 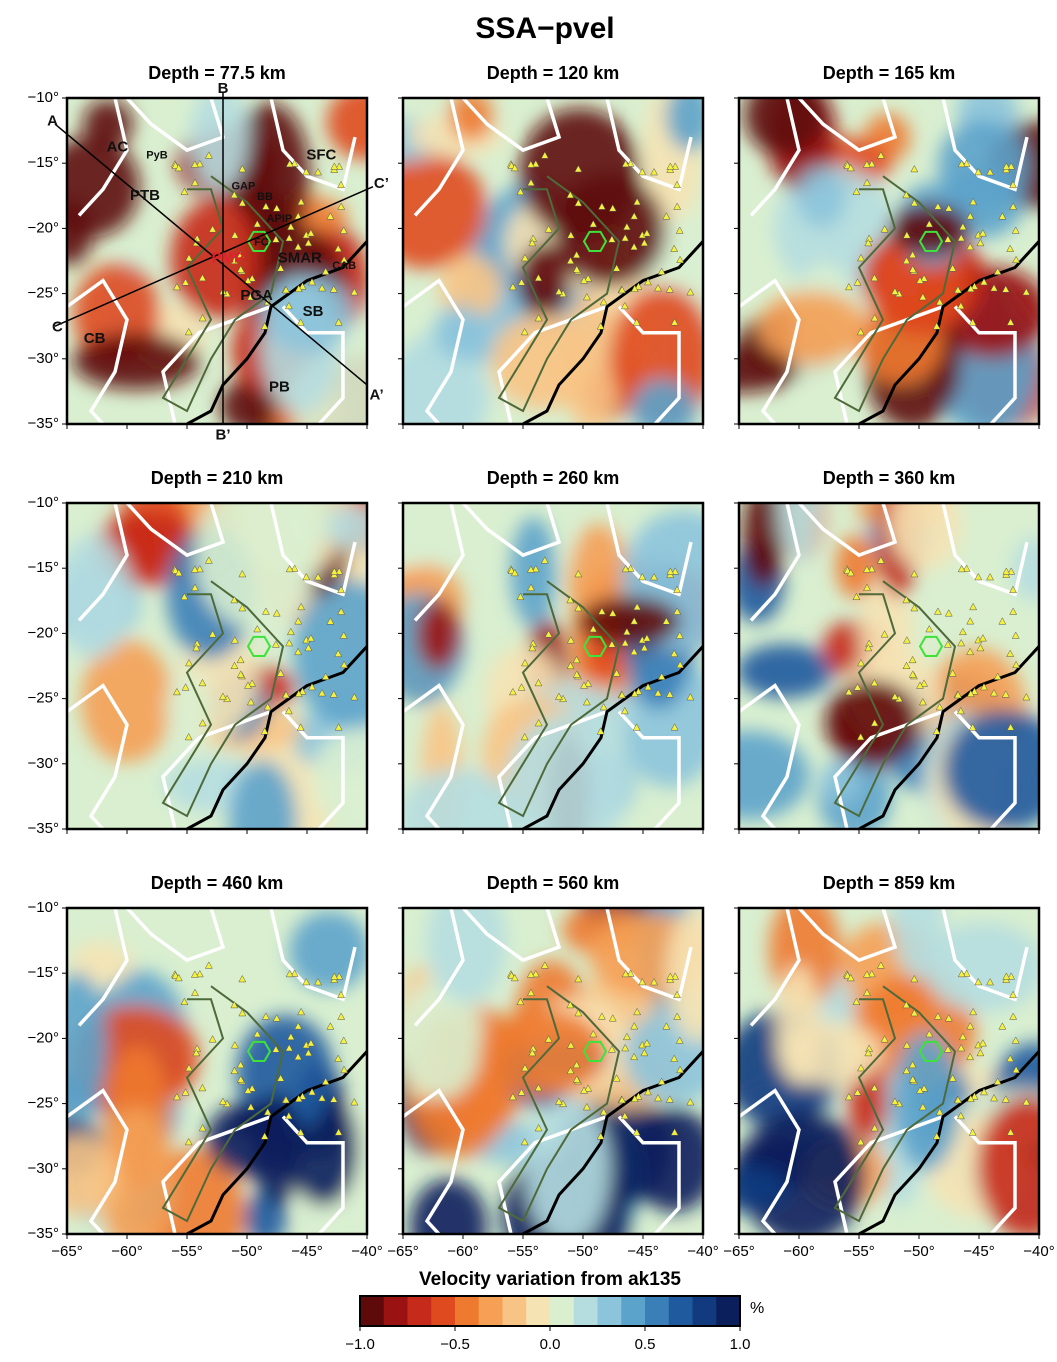 What do you see at coordinates (43, 97) in the screenshot?
I see `y-tick-label: −10°` at bounding box center [43, 97].